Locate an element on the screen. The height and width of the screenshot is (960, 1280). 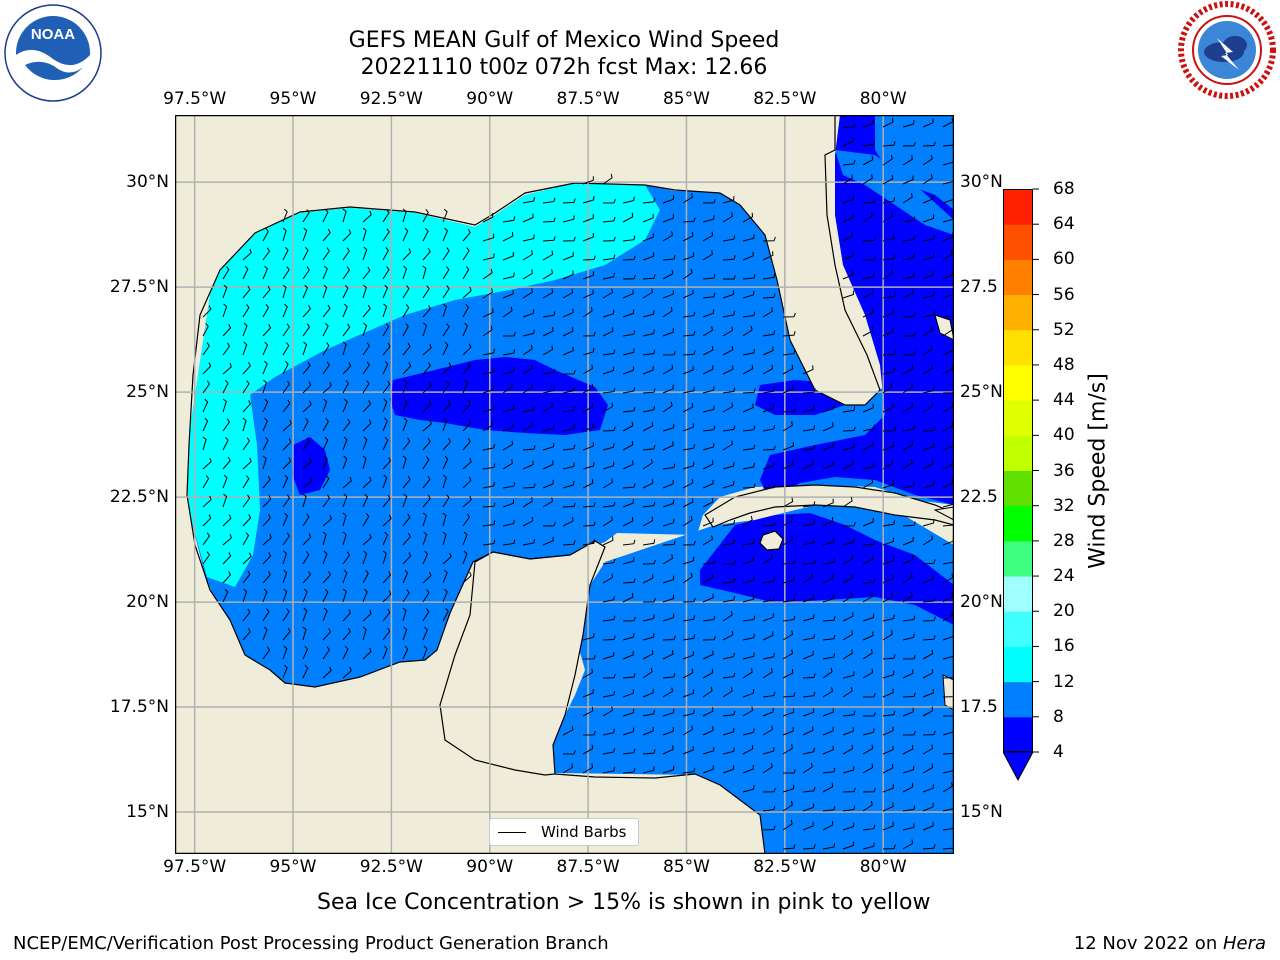
lon-tick-bottom: 95°W is located at coordinates (293, 867).